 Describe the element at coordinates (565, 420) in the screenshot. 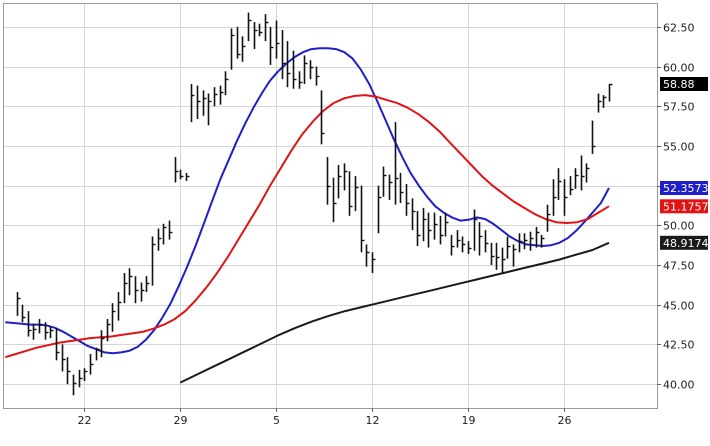

I see `x-tick-label: 26` at that location.